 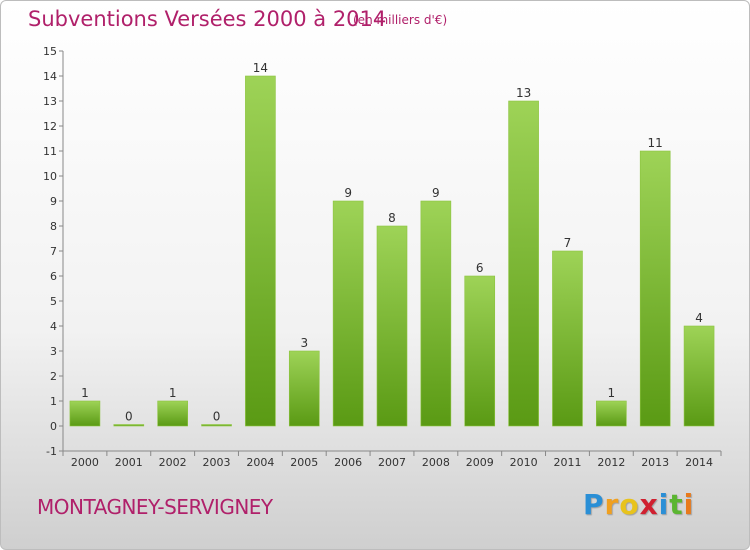 What do you see at coordinates (53, 326) in the screenshot?
I see `y-tick-label: 4` at bounding box center [53, 326].